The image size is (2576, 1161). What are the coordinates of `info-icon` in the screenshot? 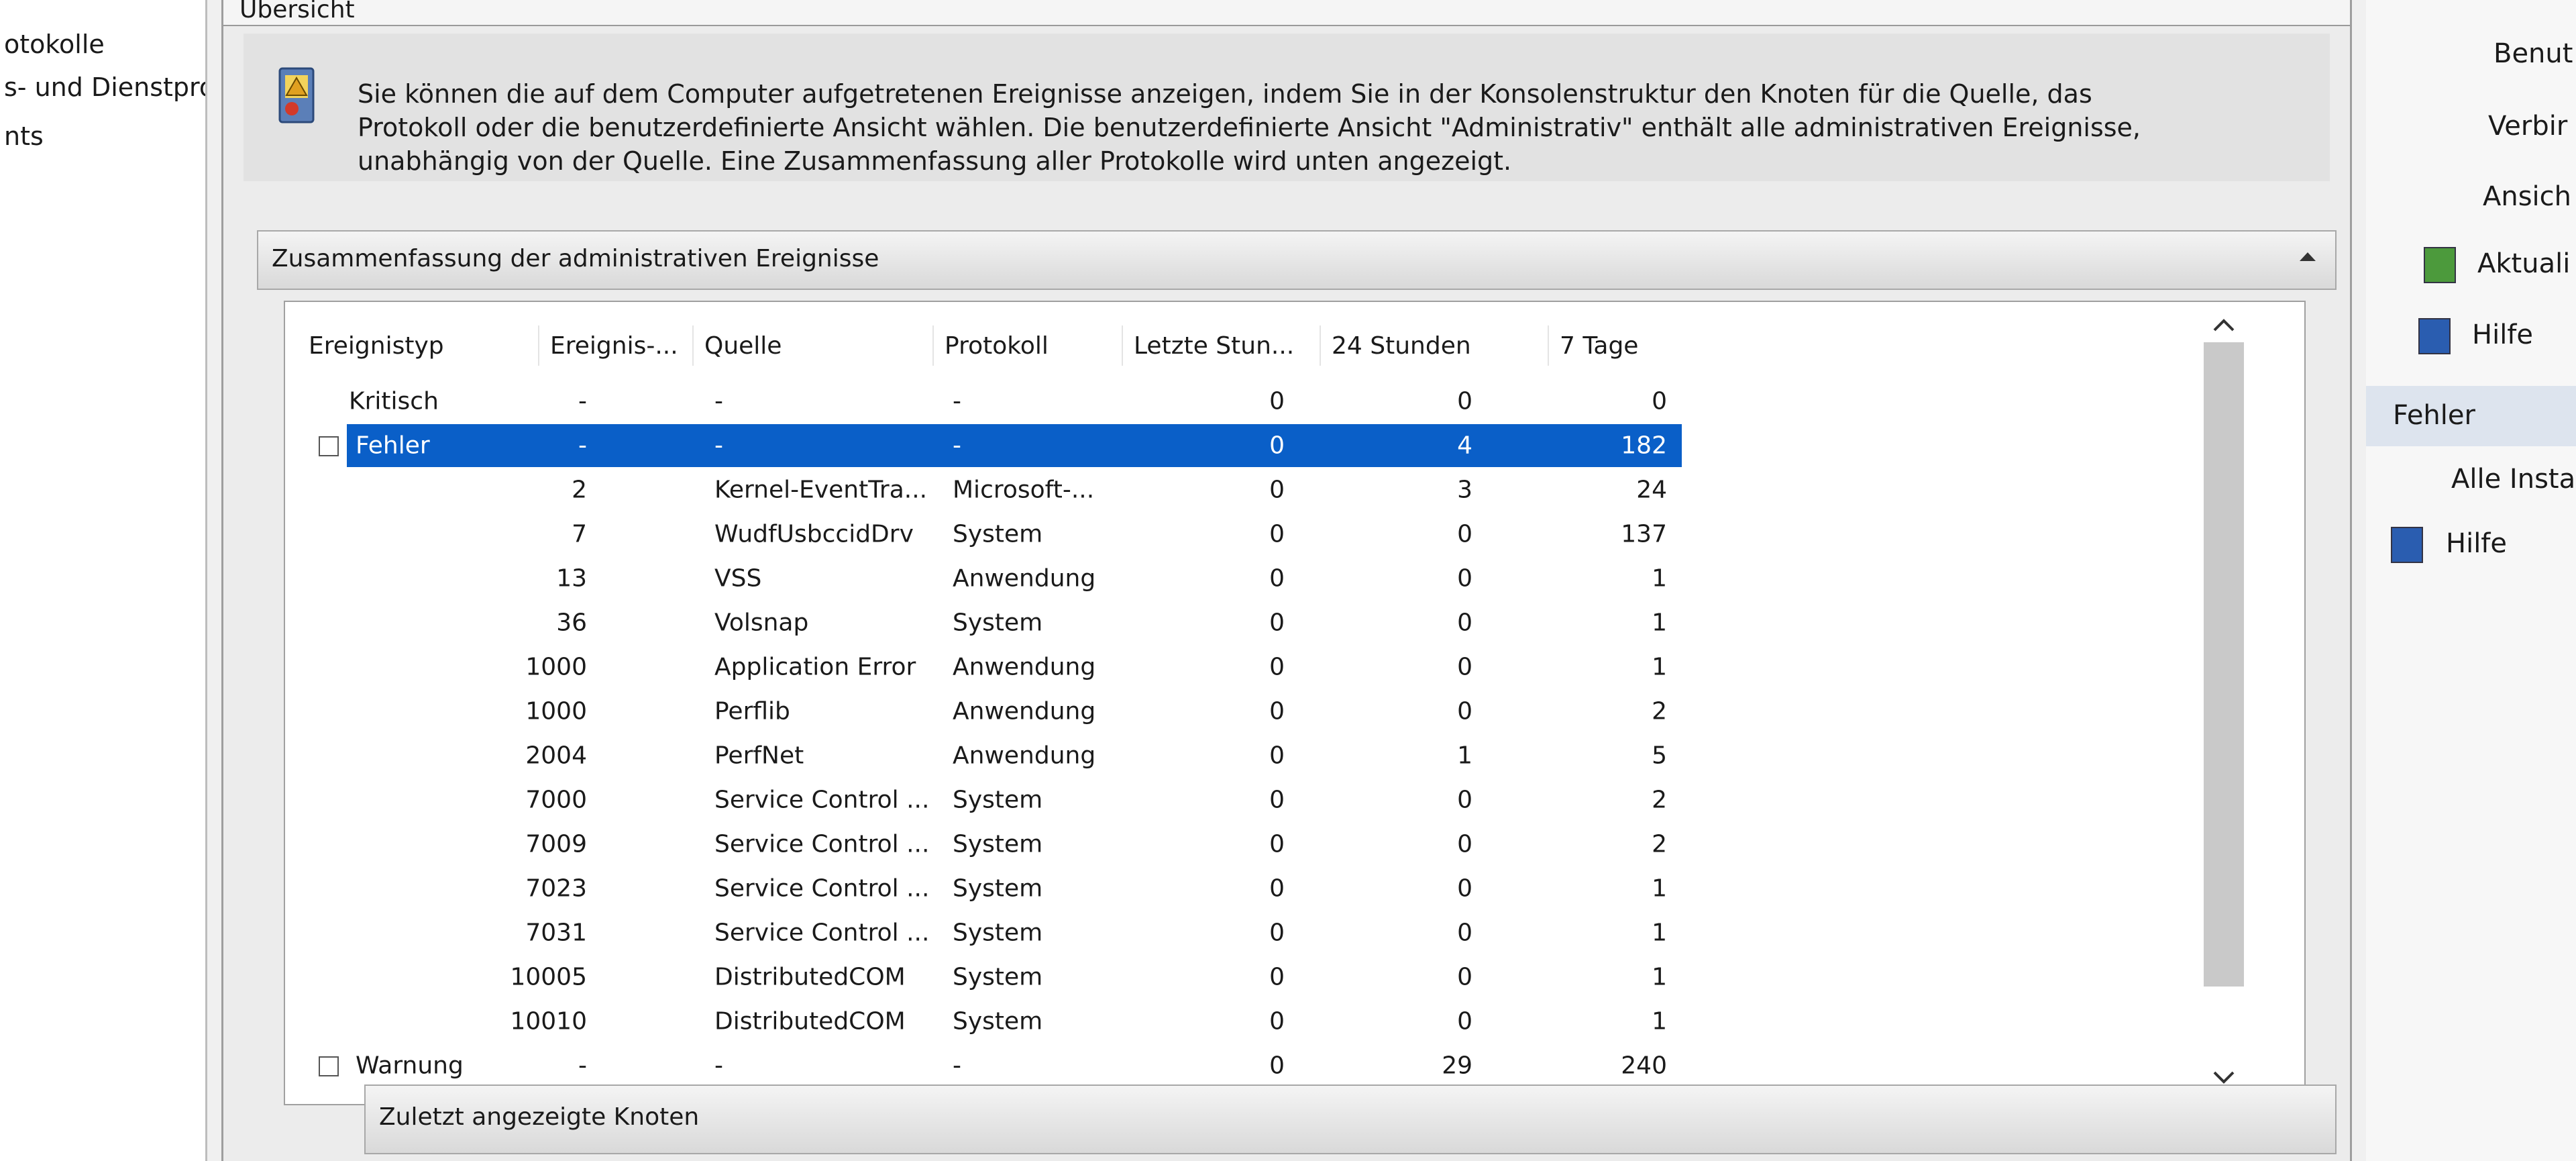 It's located at (296, 95).